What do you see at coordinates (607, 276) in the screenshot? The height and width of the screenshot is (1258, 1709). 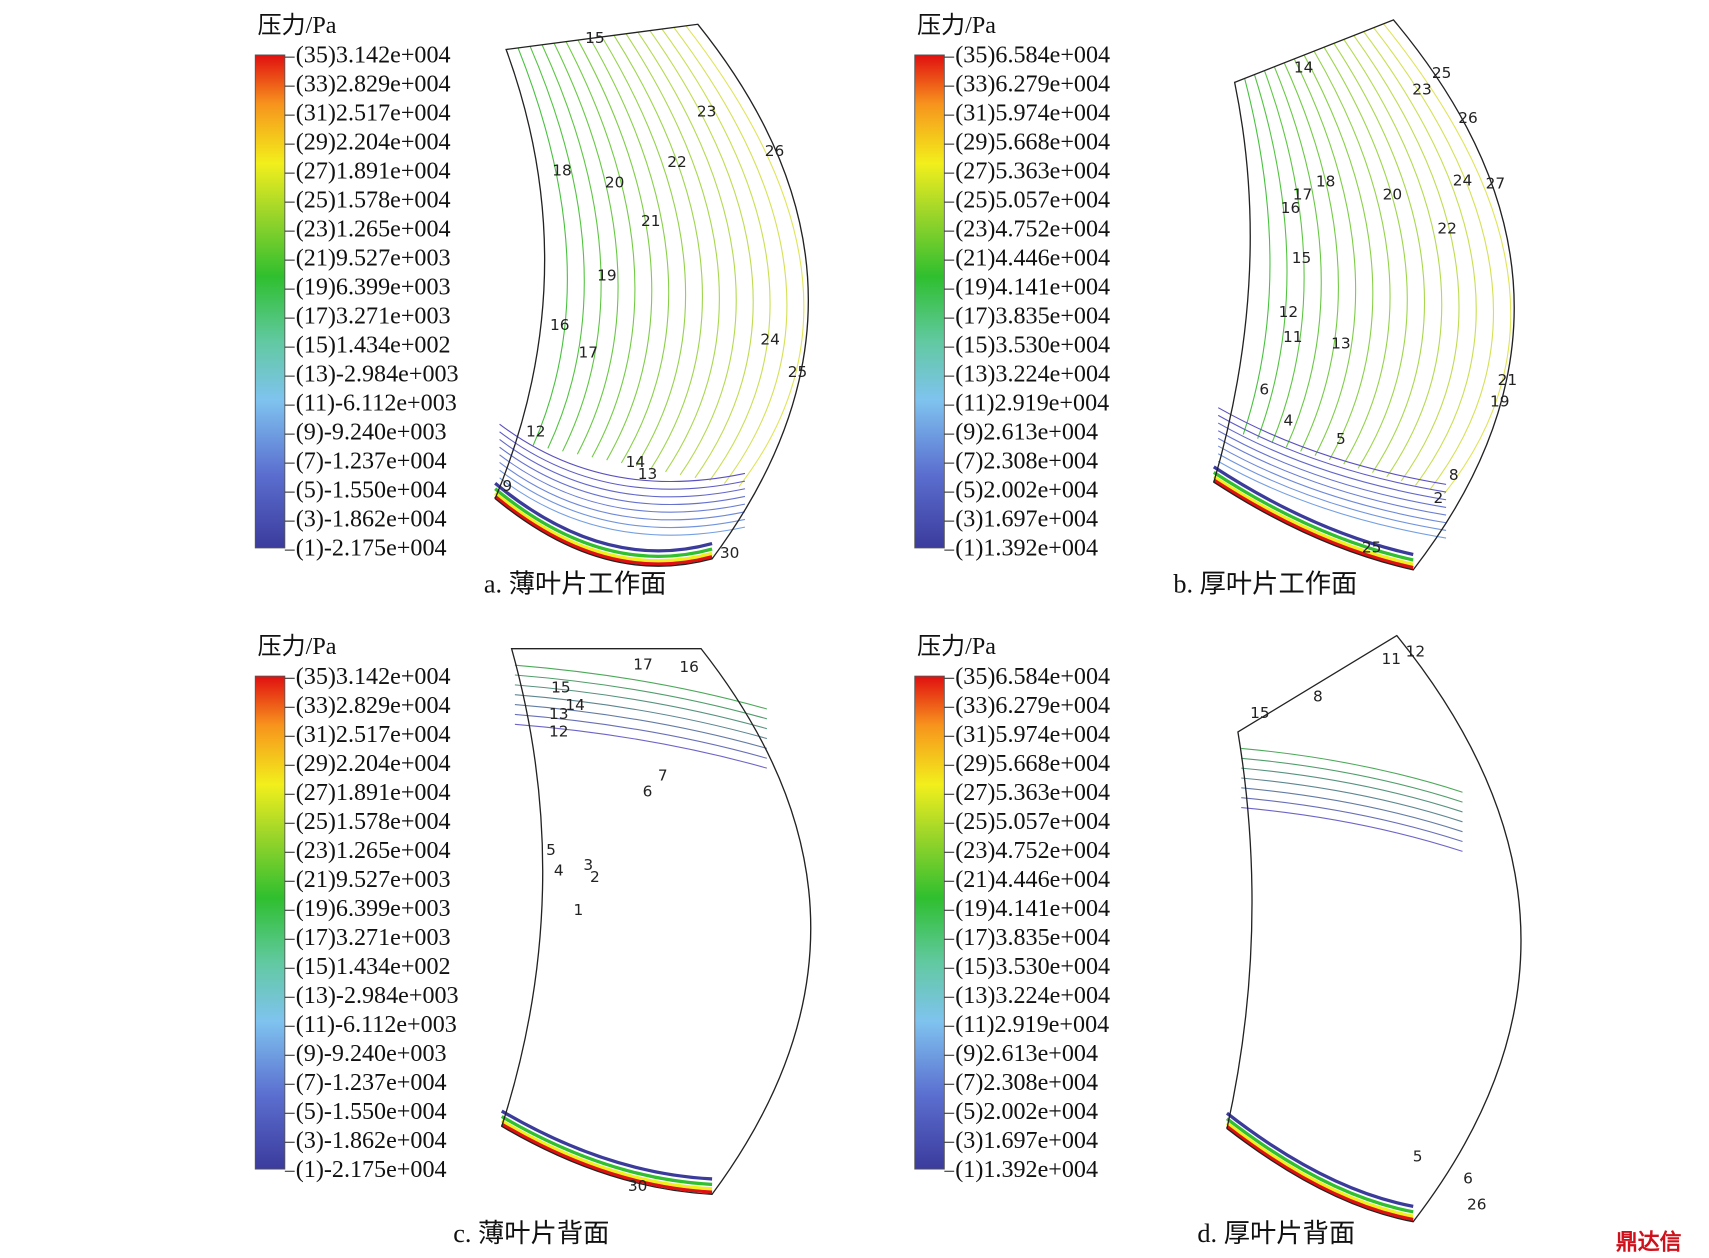 I see `contour-label: 19` at bounding box center [607, 276].